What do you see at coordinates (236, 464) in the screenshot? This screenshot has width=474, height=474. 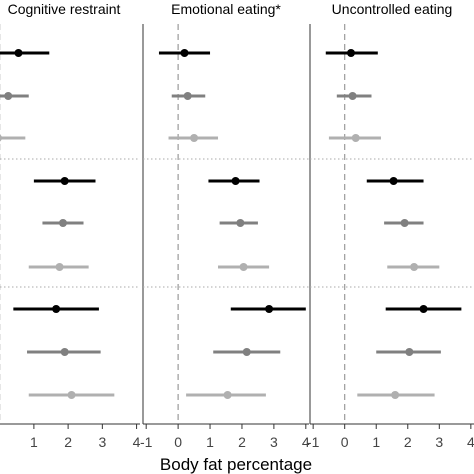 I see `x-axis-label: Body fat percentage` at bounding box center [236, 464].